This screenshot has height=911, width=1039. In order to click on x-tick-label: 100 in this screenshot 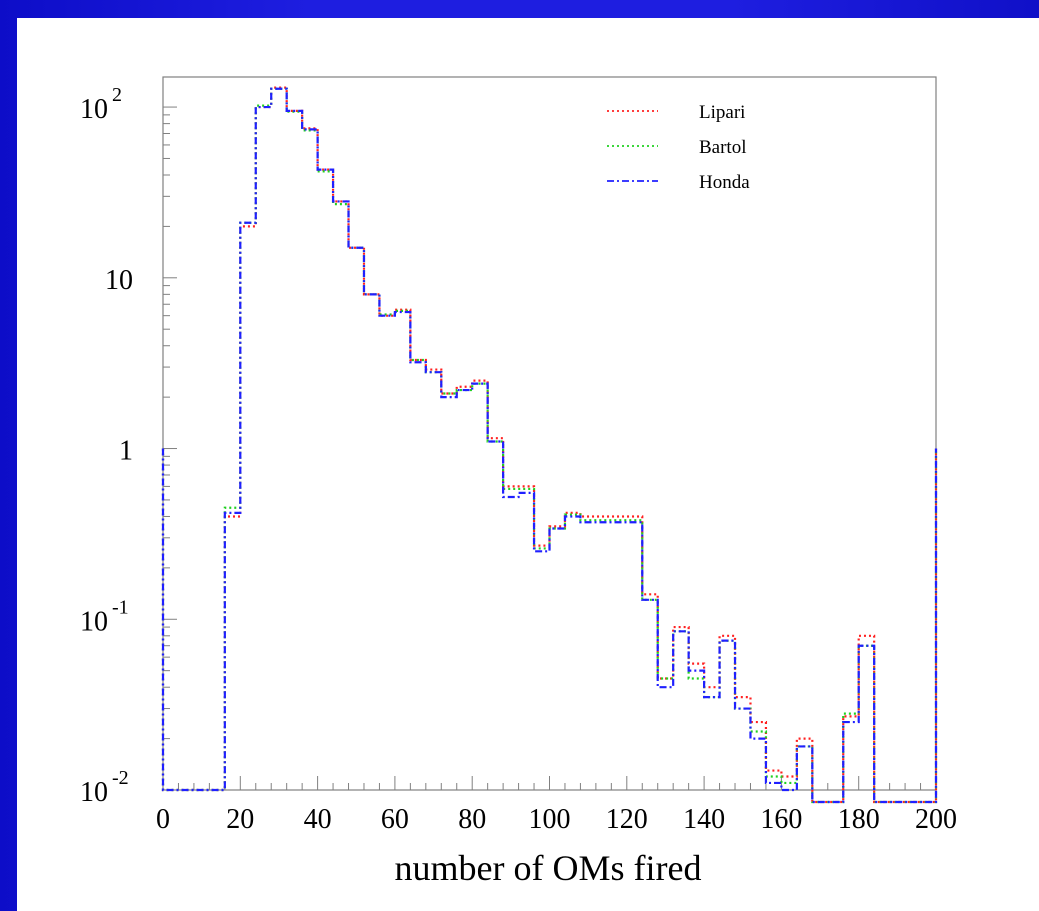, I will do `click(550, 819)`.